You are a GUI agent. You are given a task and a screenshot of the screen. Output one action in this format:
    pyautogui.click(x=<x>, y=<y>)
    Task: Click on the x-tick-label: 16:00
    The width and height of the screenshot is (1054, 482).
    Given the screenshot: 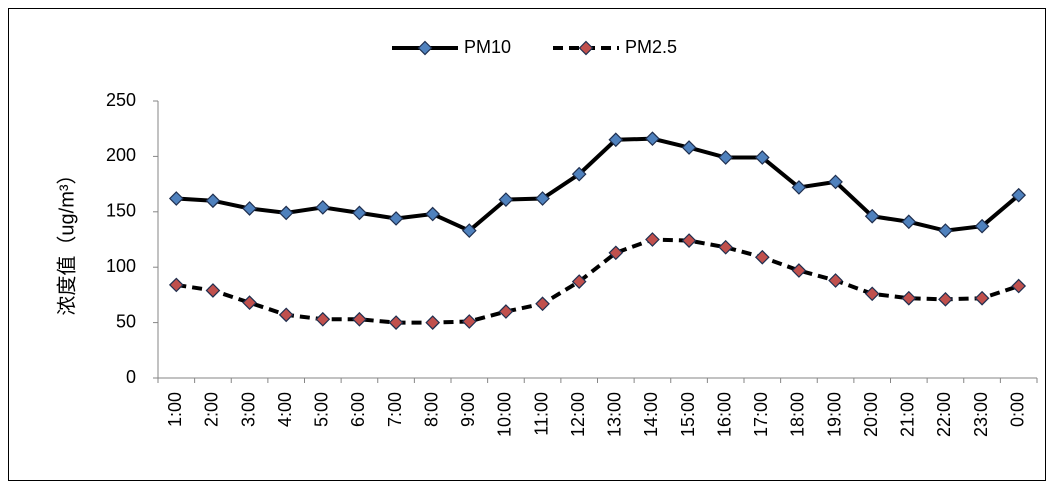 What is the action you would take?
    pyautogui.click(x=724, y=414)
    